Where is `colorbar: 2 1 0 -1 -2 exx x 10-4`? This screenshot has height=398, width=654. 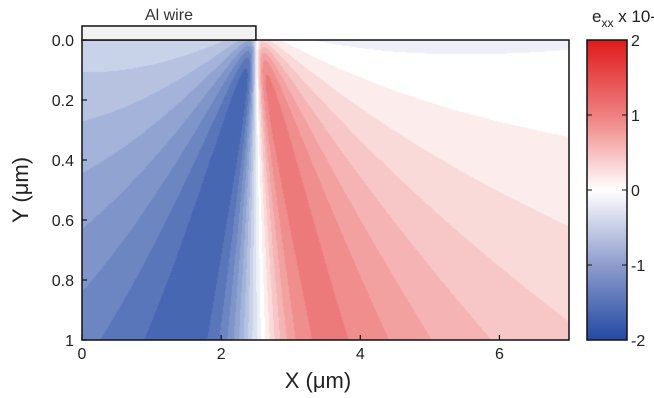 colorbar: 2 1 0 -1 -2 exx x 10-4 is located at coordinates (620, 178).